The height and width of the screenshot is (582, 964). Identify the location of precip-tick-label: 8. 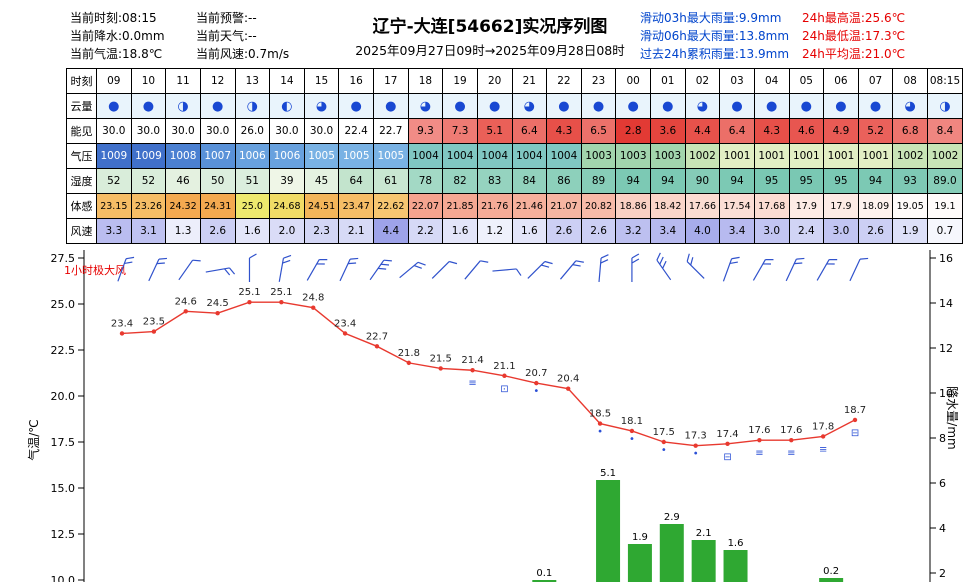
(942, 438).